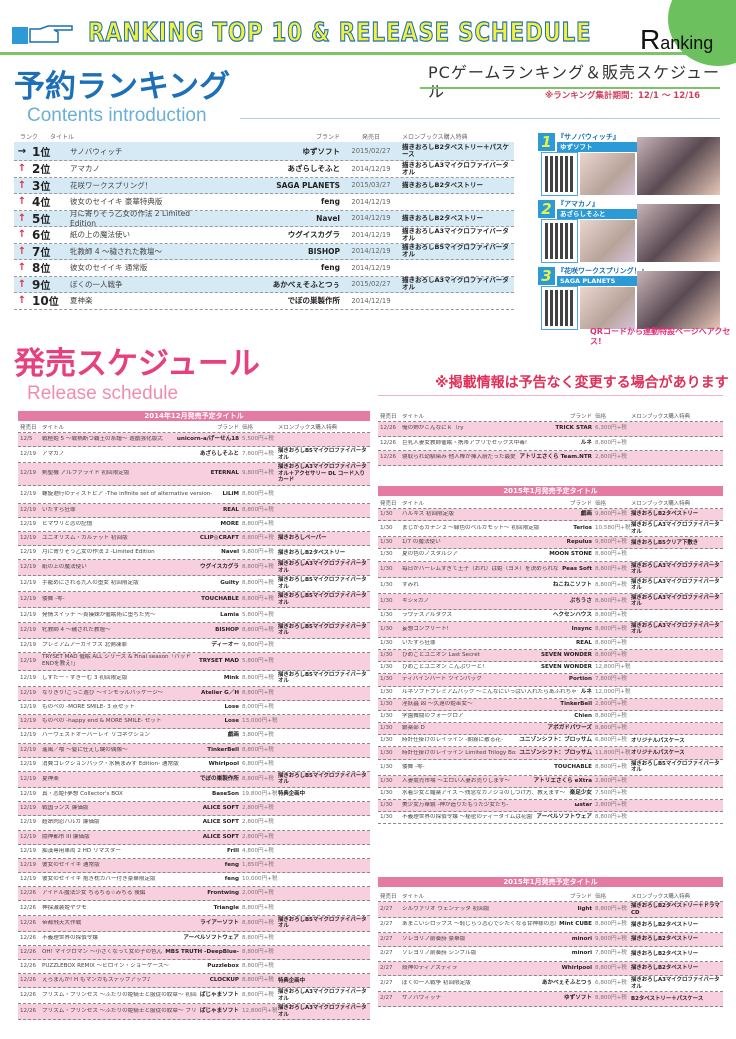 Image resolution: width=736 pixels, height=1039 pixels. Describe the element at coordinates (50, 251) in the screenshot. I see `rank-number: 7位` at that location.